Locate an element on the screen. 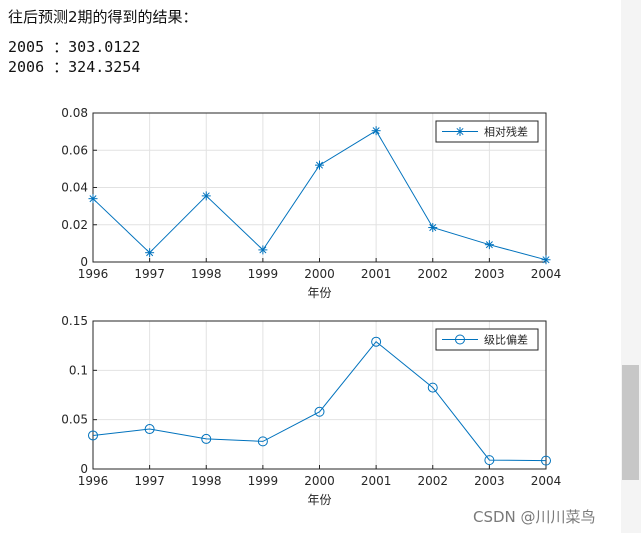 The width and height of the screenshot is (641, 533). y-tick-label: 0.15 is located at coordinates (74, 321).